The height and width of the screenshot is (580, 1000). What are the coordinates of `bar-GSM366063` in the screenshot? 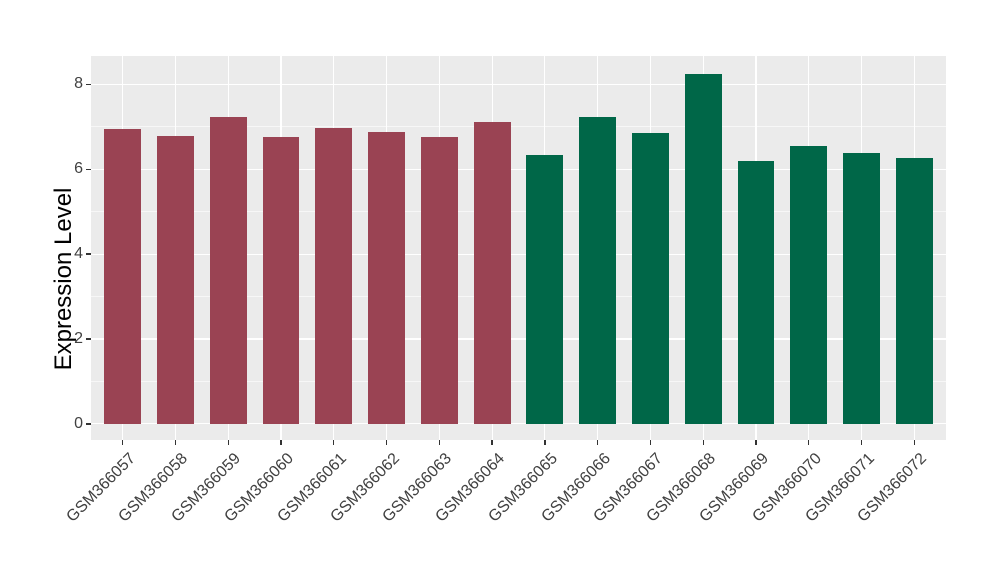 It's located at (439, 280).